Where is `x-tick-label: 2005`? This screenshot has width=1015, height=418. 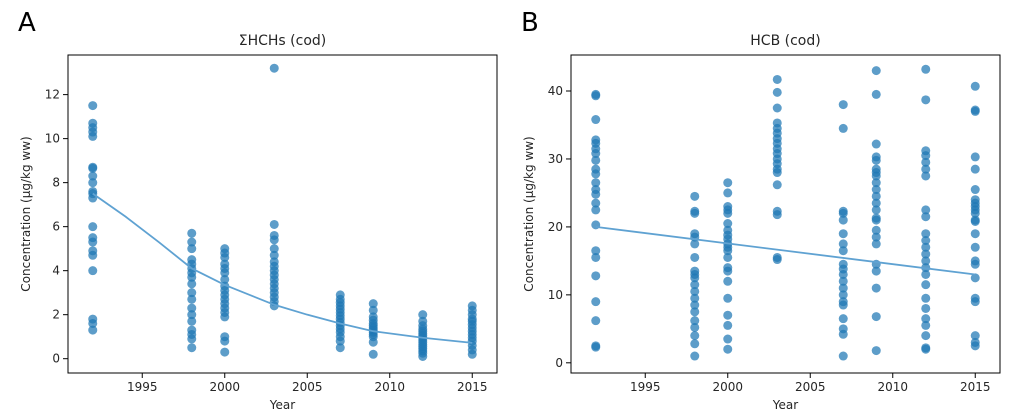
x-tick-label: 2005 is located at coordinates (810, 387).